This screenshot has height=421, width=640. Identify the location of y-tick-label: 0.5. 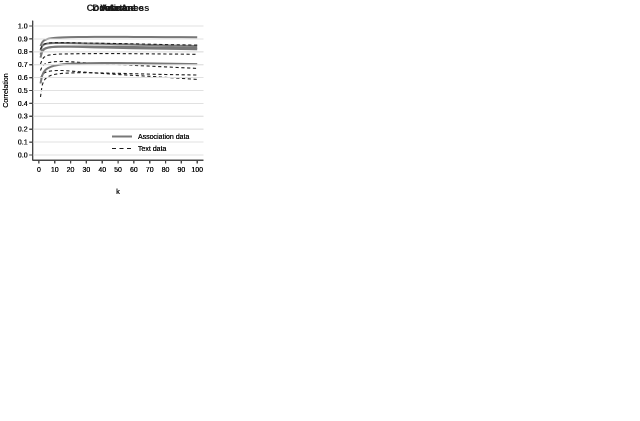
(23, 91).